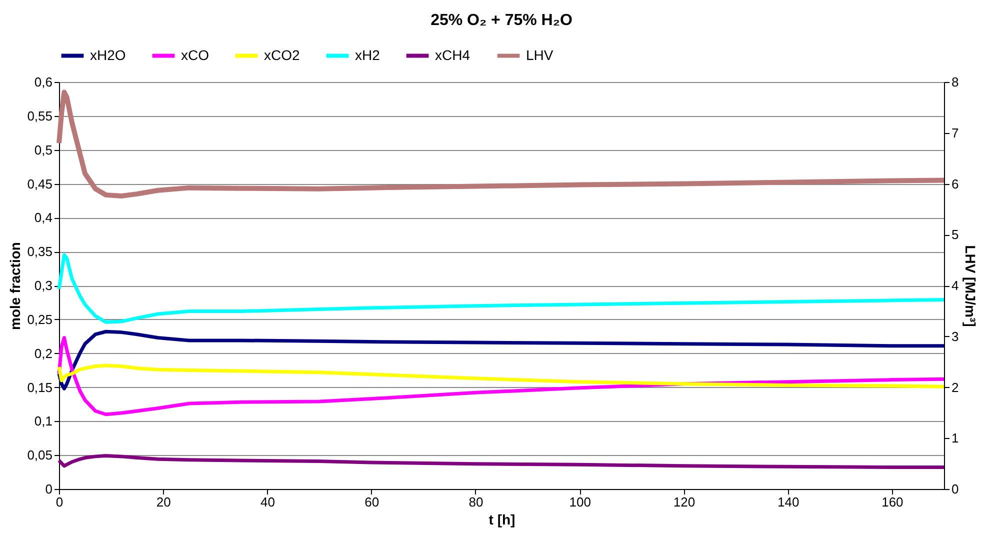 The width and height of the screenshot is (985, 535). Describe the element at coordinates (108, 54) in the screenshot. I see `legend-label: xH2O` at that location.